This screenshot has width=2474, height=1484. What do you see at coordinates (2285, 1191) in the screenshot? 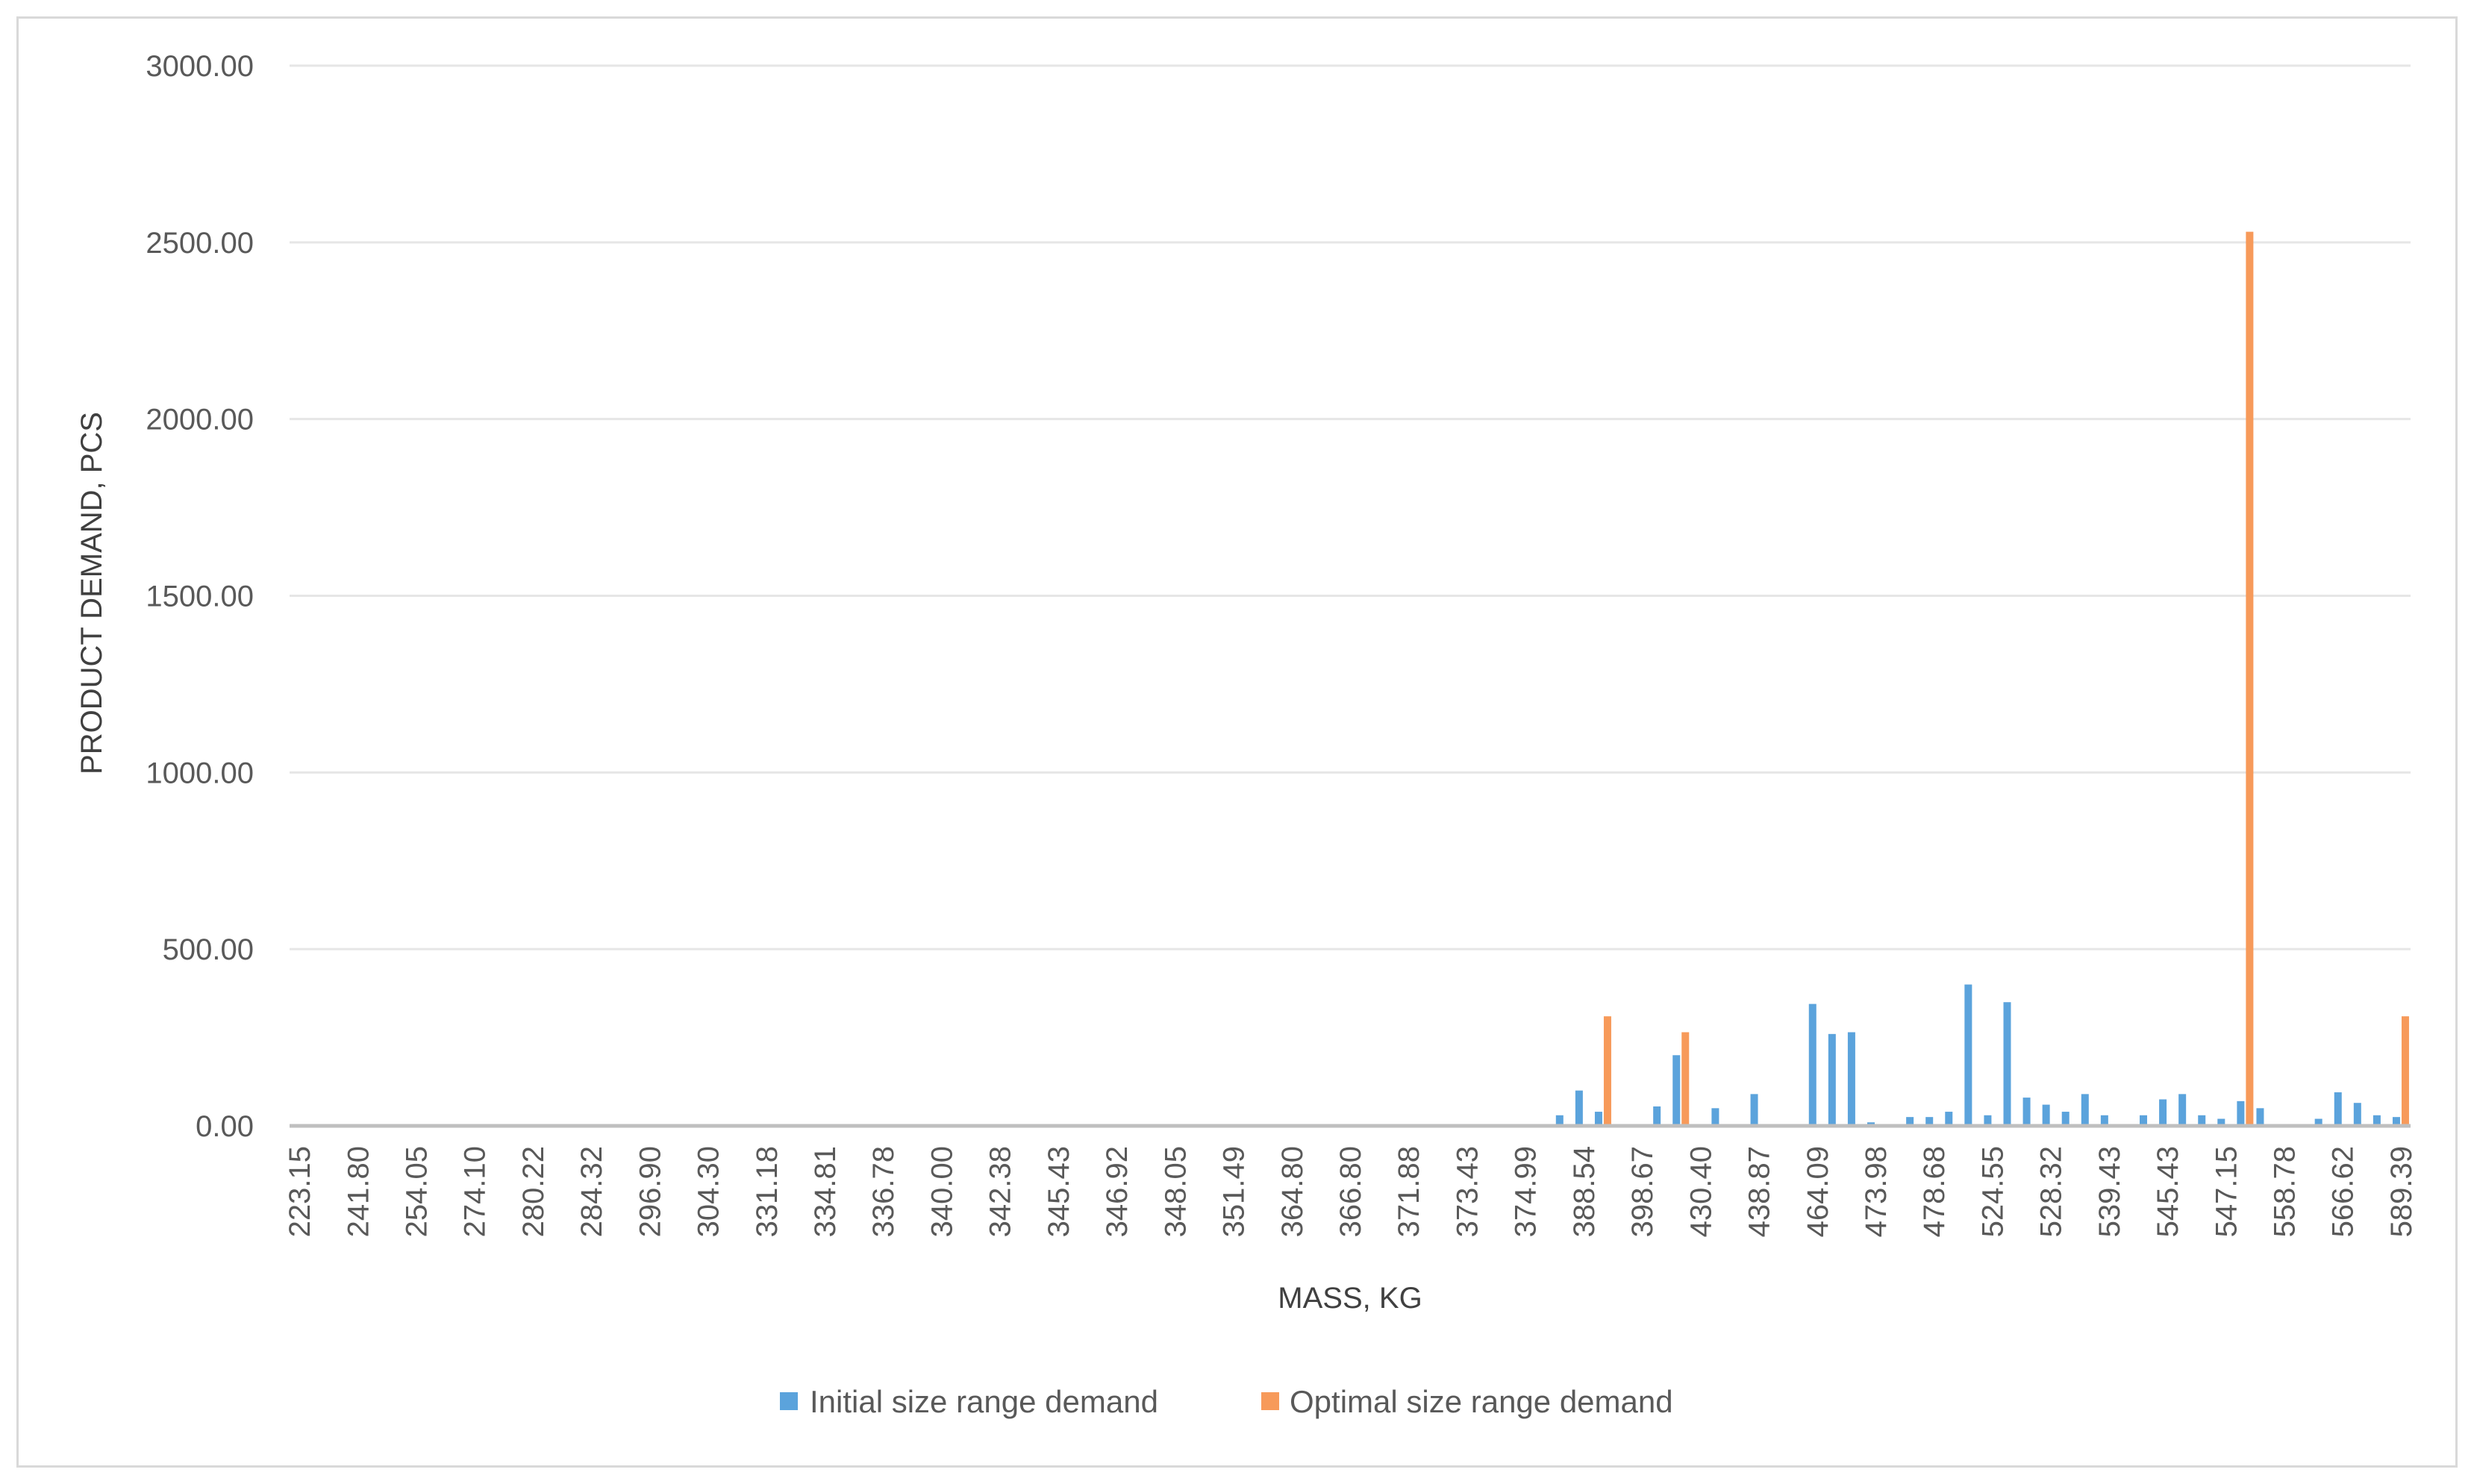
I see `x-tick-label: 558.78` at bounding box center [2285, 1191].